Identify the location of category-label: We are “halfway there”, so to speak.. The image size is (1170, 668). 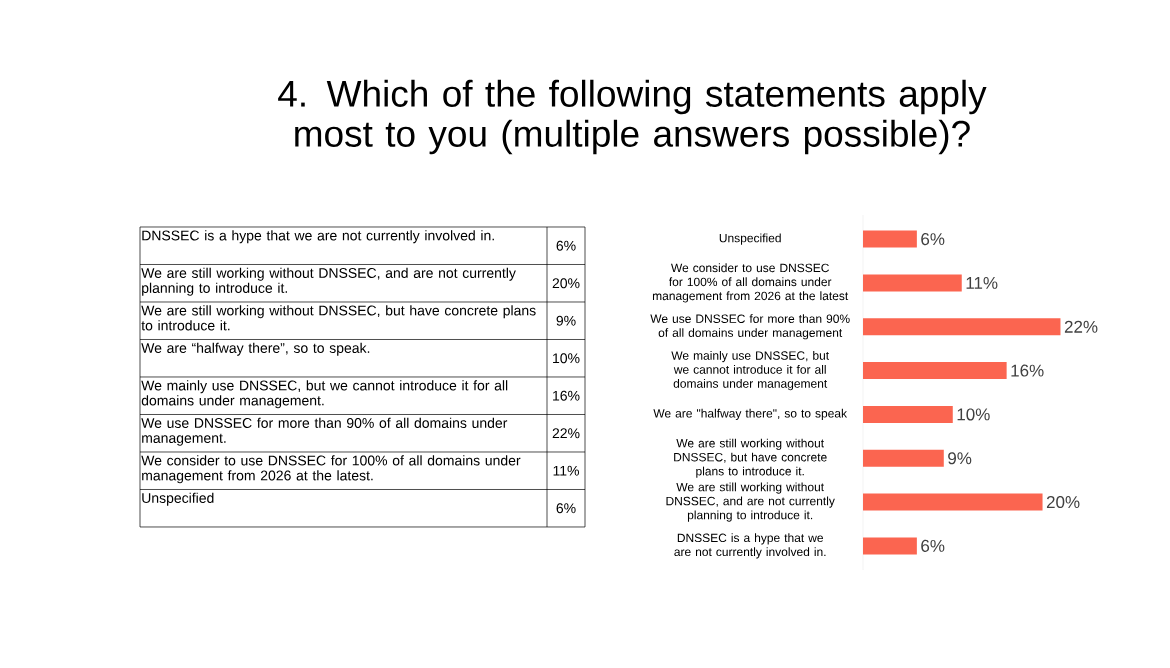
(255, 349).